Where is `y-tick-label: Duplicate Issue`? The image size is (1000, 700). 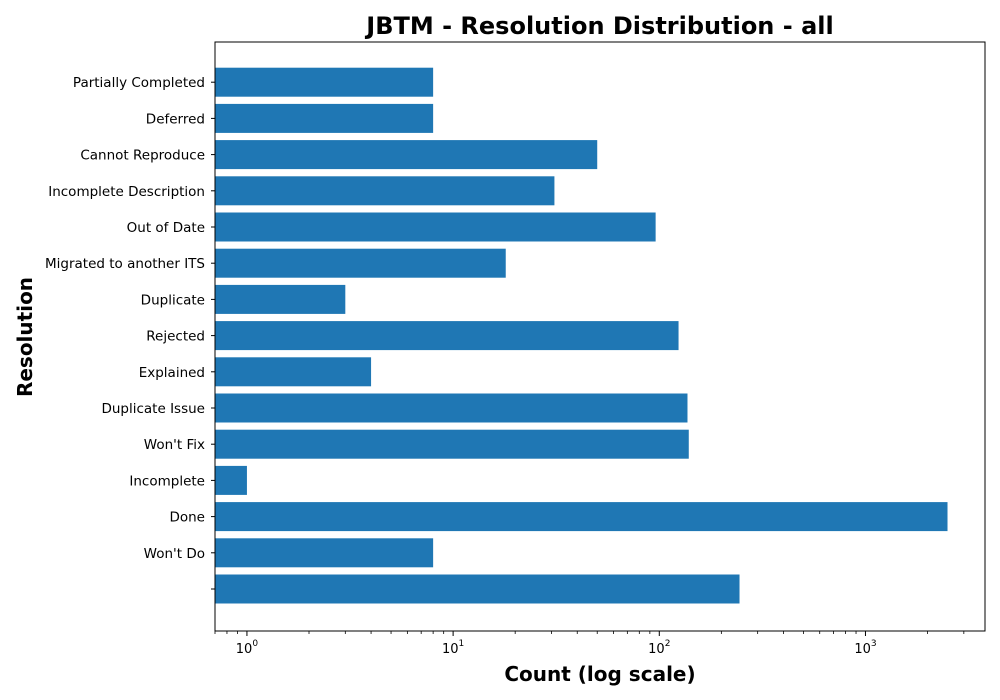
y-tick-label: Duplicate Issue is located at coordinates (153, 409).